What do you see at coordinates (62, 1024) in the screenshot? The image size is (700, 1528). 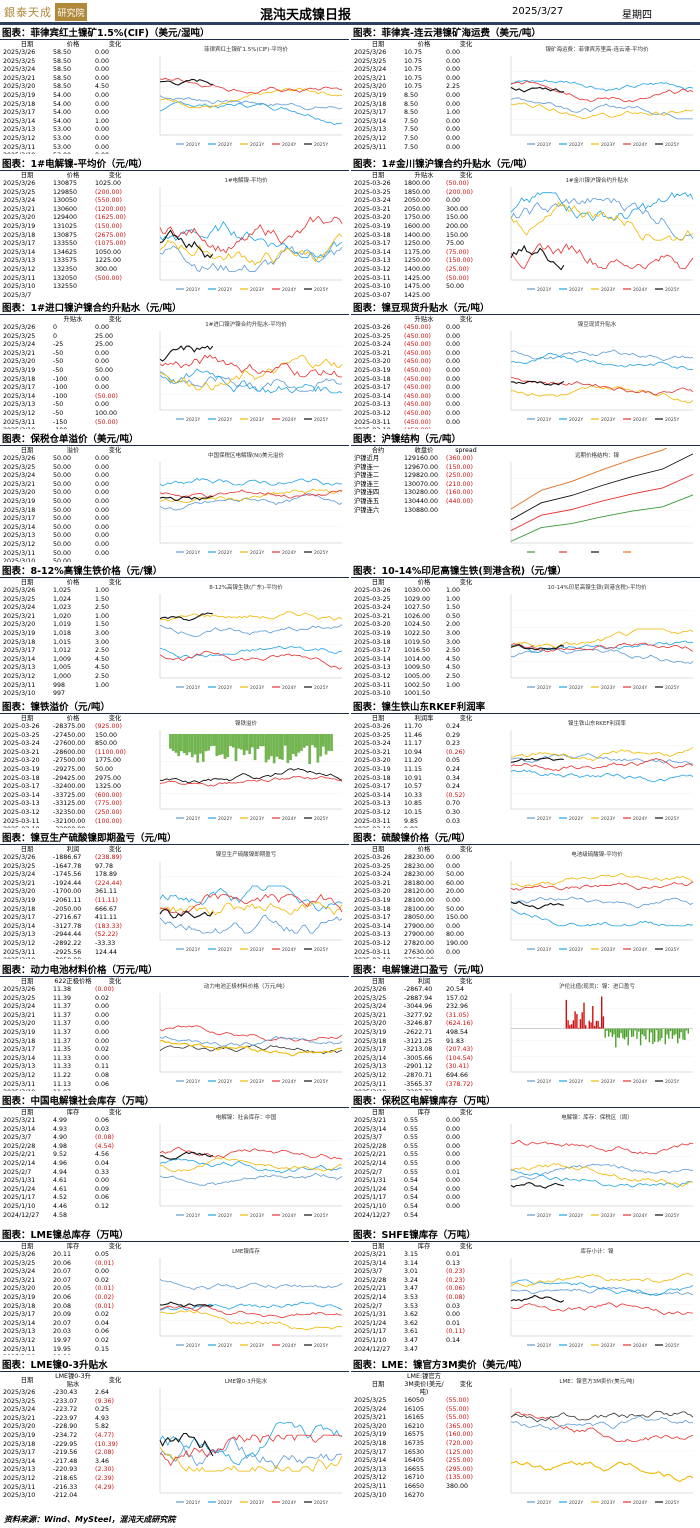 I see `row-value: 11.37` at bounding box center [62, 1024].